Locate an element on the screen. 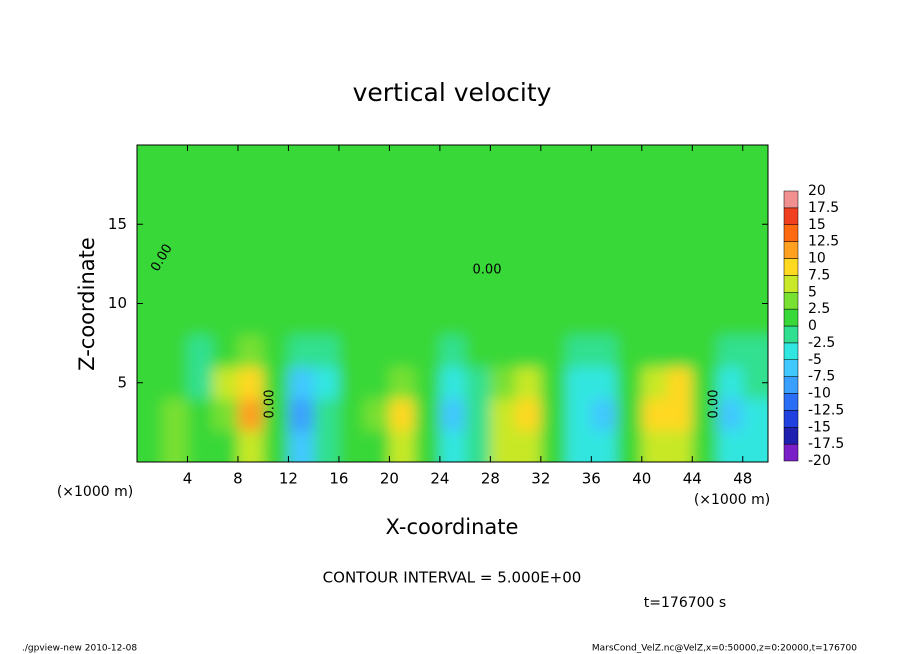 This screenshot has height=654, width=904. colorbar-label: -10 is located at coordinates (819, 394).